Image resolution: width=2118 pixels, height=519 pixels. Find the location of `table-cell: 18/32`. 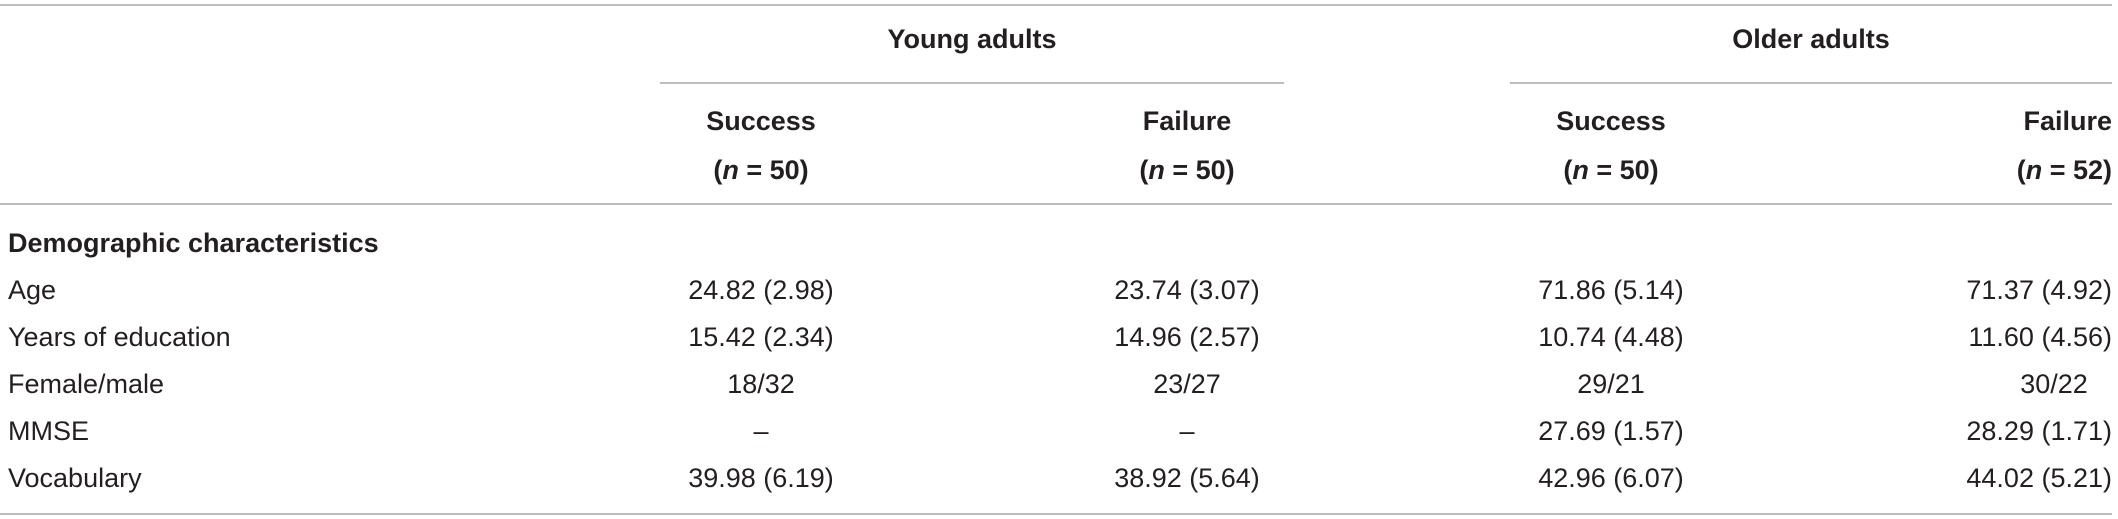

table-cell: 18/32 is located at coordinates (761, 384).